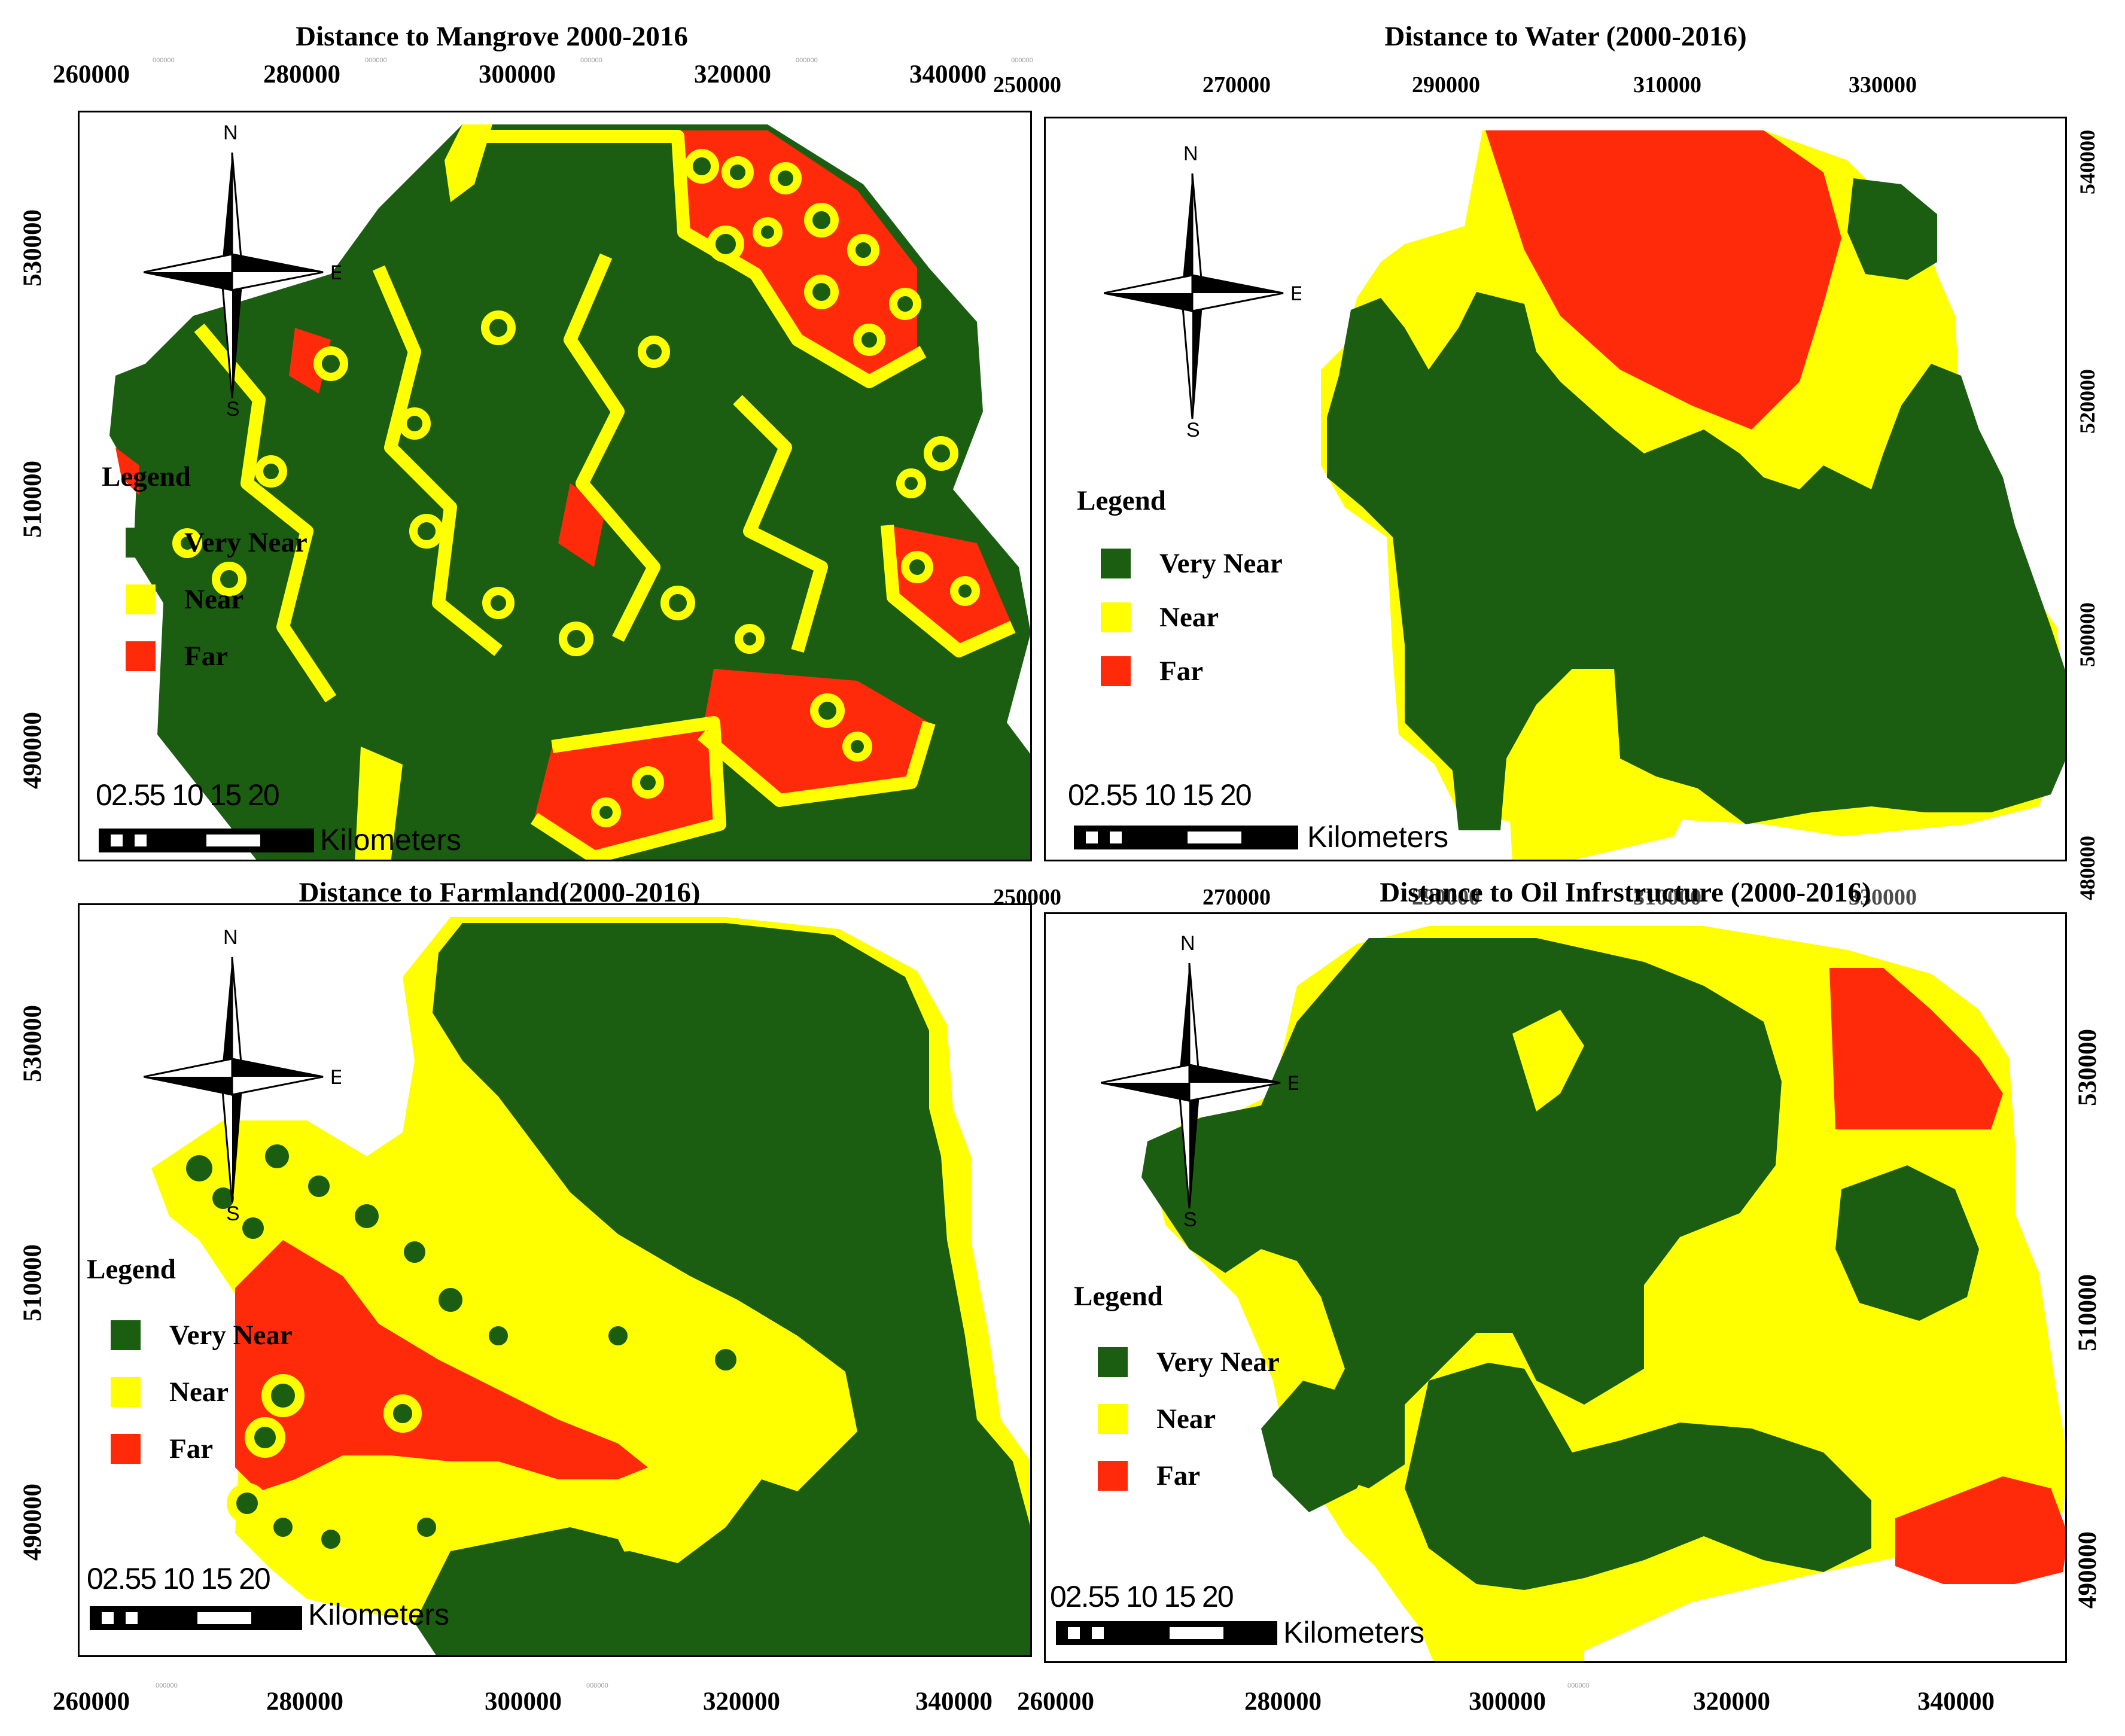 The image size is (2125, 1736). I want to click on panel-title-water: Distance to Water (2000-2016), so click(1565, 37).